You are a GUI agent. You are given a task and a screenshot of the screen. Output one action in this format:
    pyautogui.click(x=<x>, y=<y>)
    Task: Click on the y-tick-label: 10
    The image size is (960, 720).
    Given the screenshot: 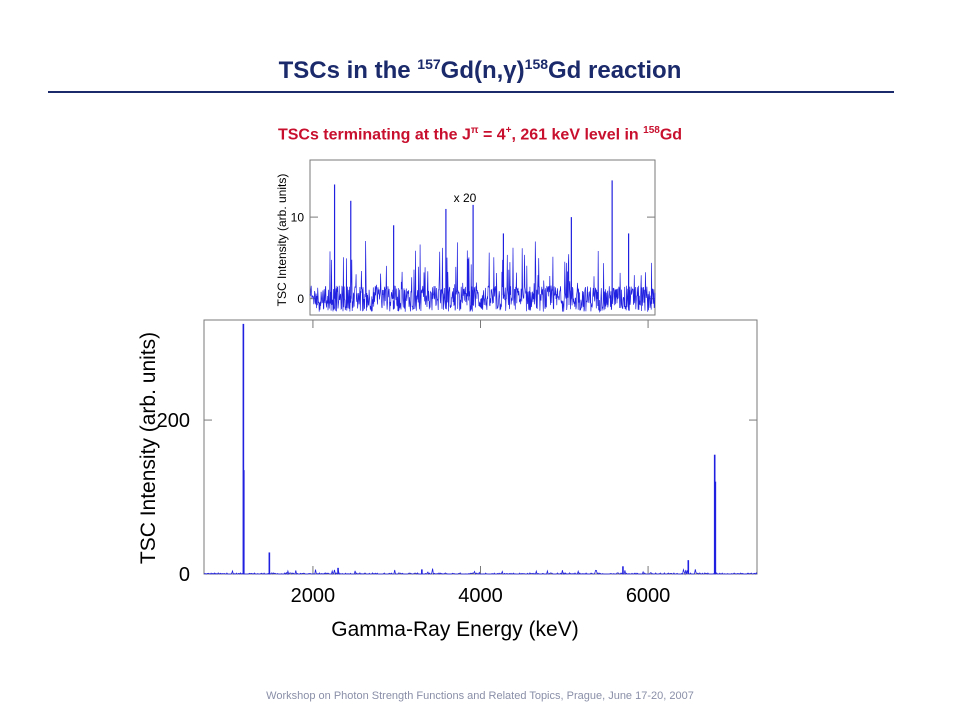 What is the action you would take?
    pyautogui.click(x=298, y=217)
    